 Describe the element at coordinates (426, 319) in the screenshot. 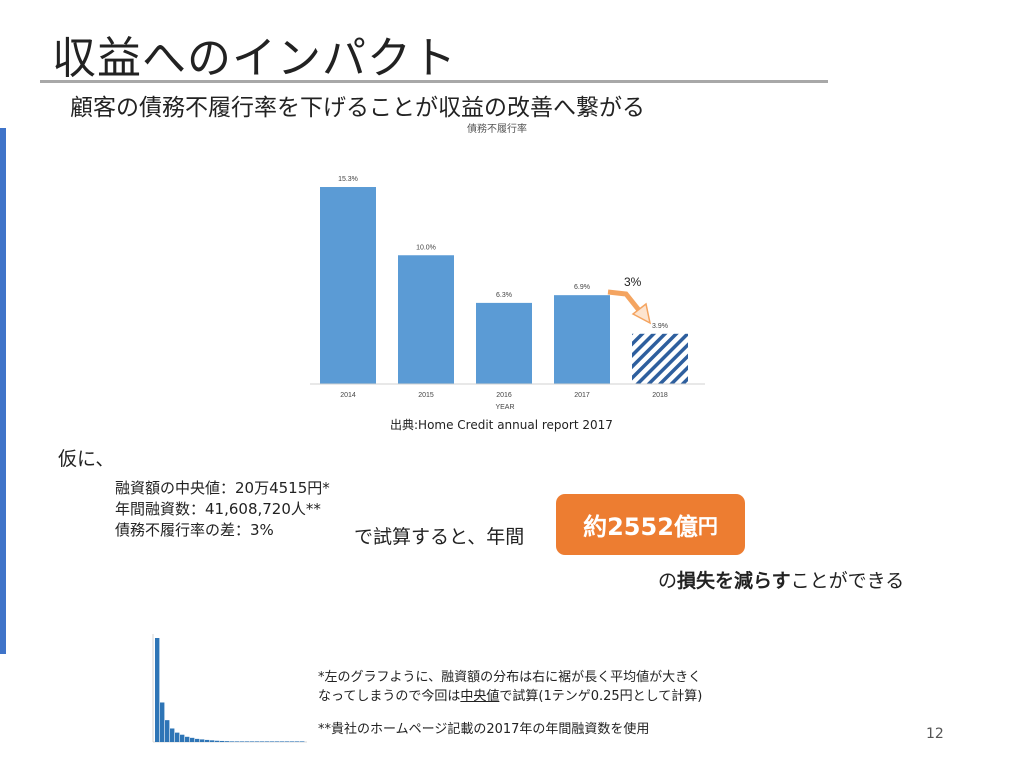

I see `bar-2015` at that location.